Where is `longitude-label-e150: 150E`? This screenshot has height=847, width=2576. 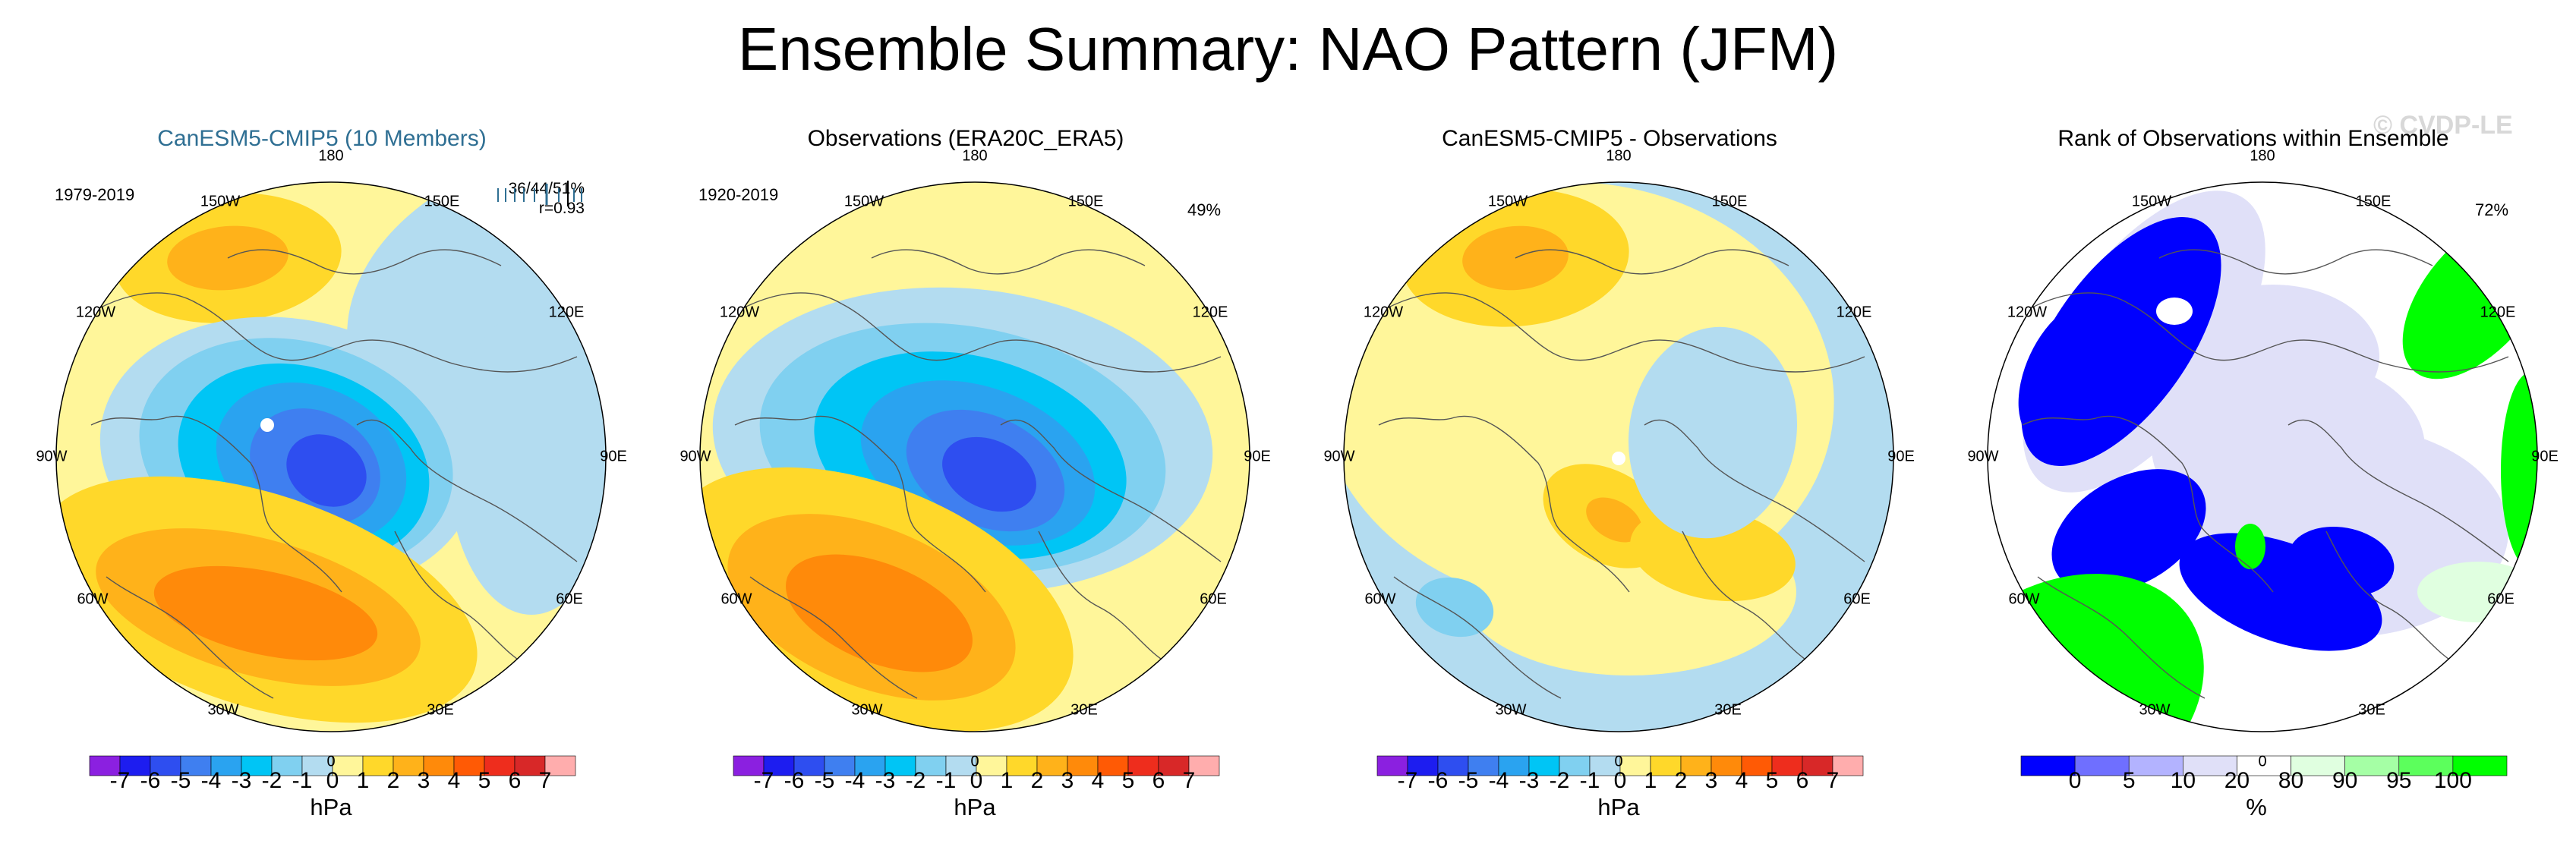
longitude-label-e150: 150E is located at coordinates (1729, 201).